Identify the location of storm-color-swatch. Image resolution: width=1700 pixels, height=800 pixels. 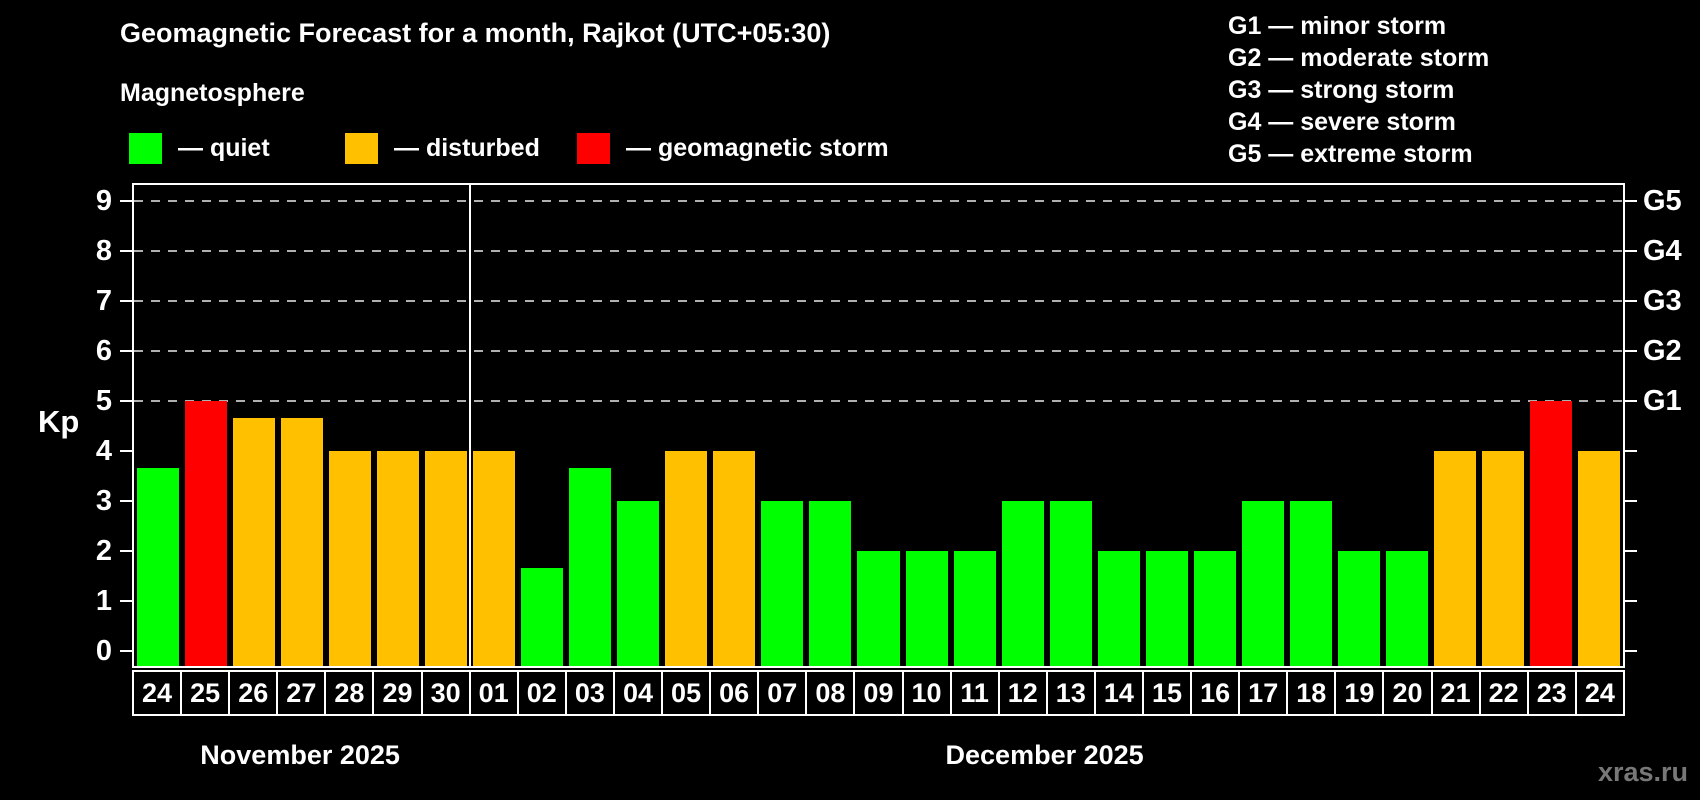
(593, 148).